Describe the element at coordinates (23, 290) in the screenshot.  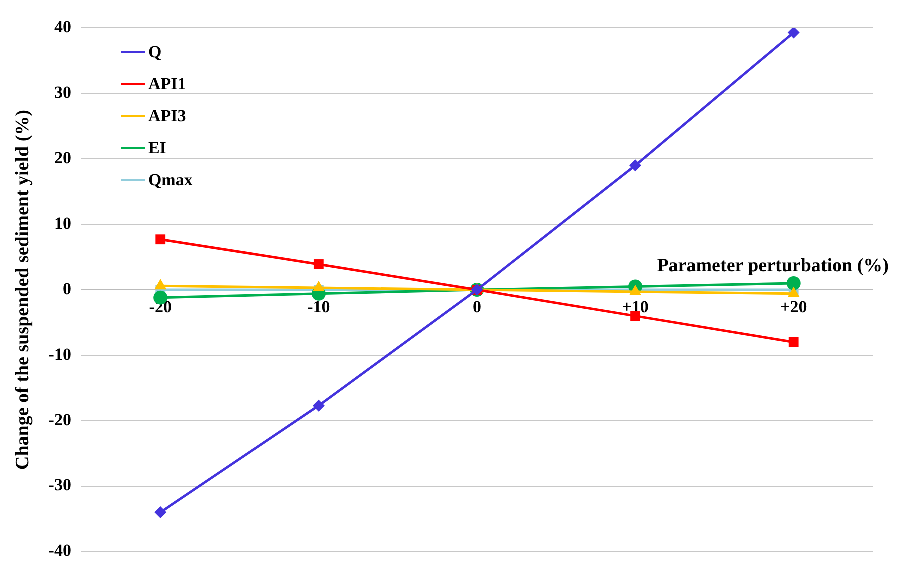
I see `y-axis-title: Change of the suspended sediment yield (%)` at that location.